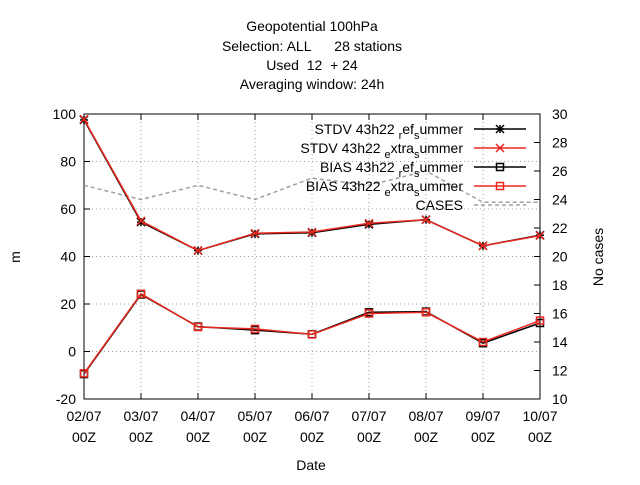  Describe the element at coordinates (560, 171) in the screenshot. I see `y2-tick-label: 26` at that location.